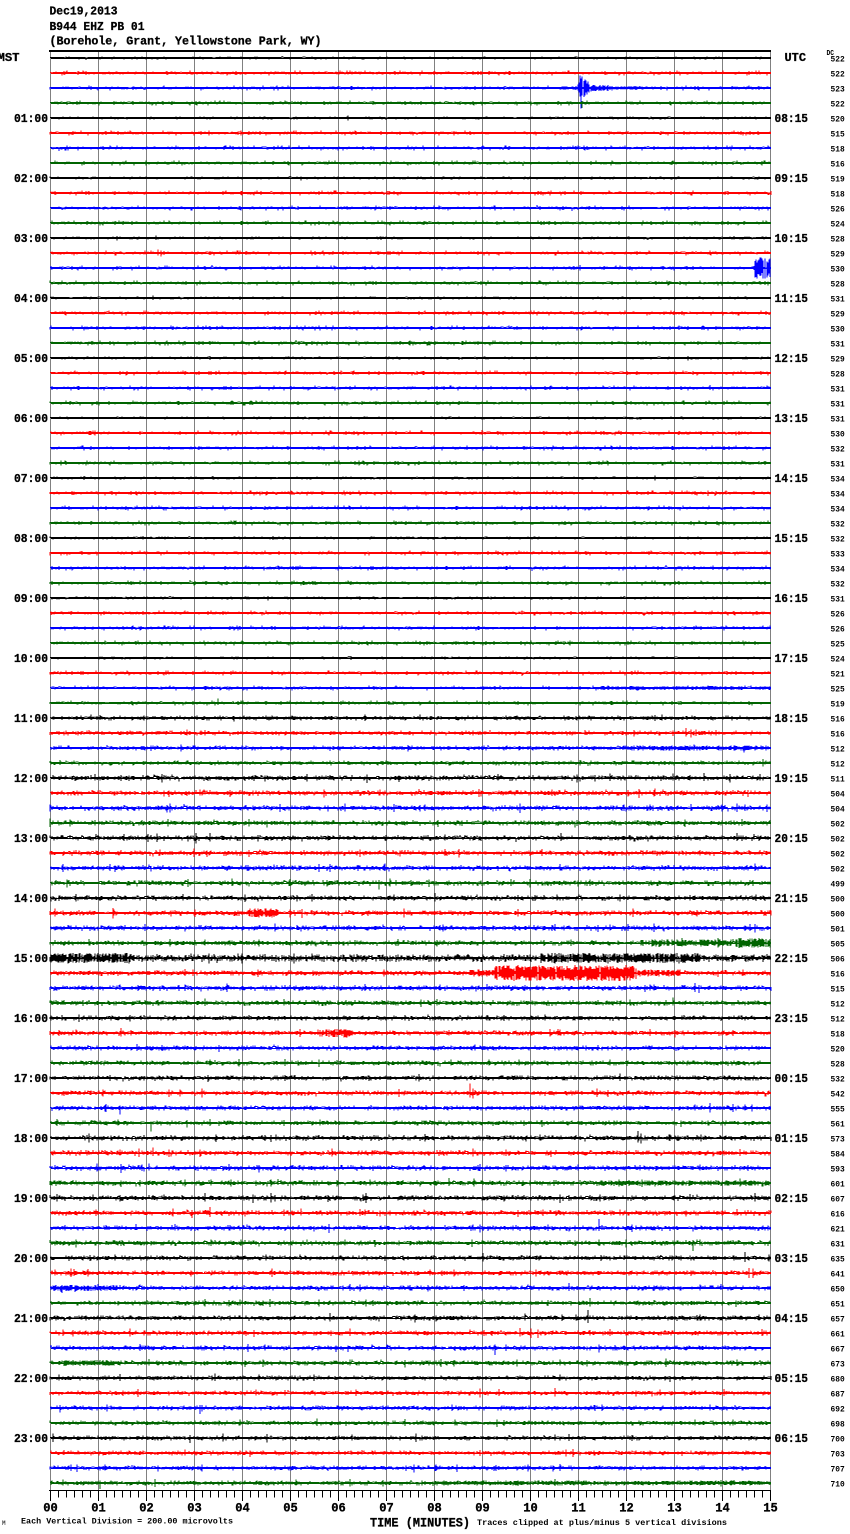 This screenshot has width=850, height=1534. What do you see at coordinates (838, 795) in the screenshot?
I see `svg-text: 504` at bounding box center [838, 795].